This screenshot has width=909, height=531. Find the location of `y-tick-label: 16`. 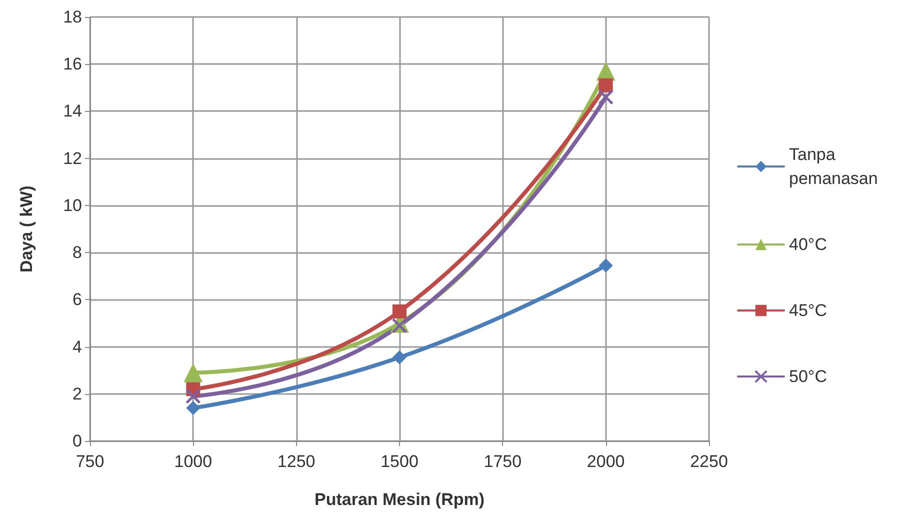

y-tick-label: 16 is located at coordinates (72, 64).